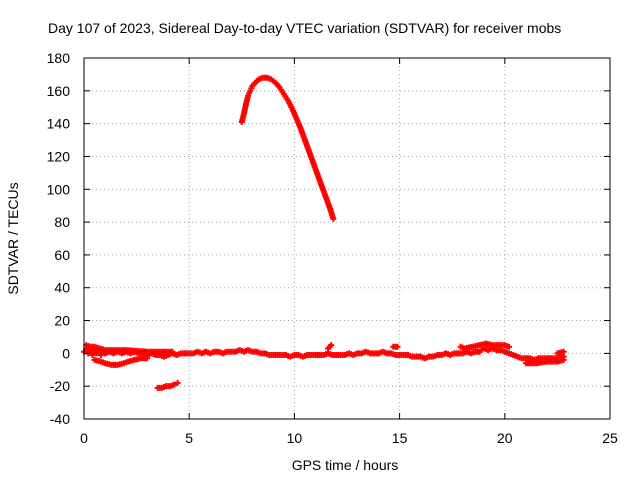 This screenshot has height=485, width=640. What do you see at coordinates (66, 353) in the screenshot?
I see `y-tick-label: 0` at bounding box center [66, 353].